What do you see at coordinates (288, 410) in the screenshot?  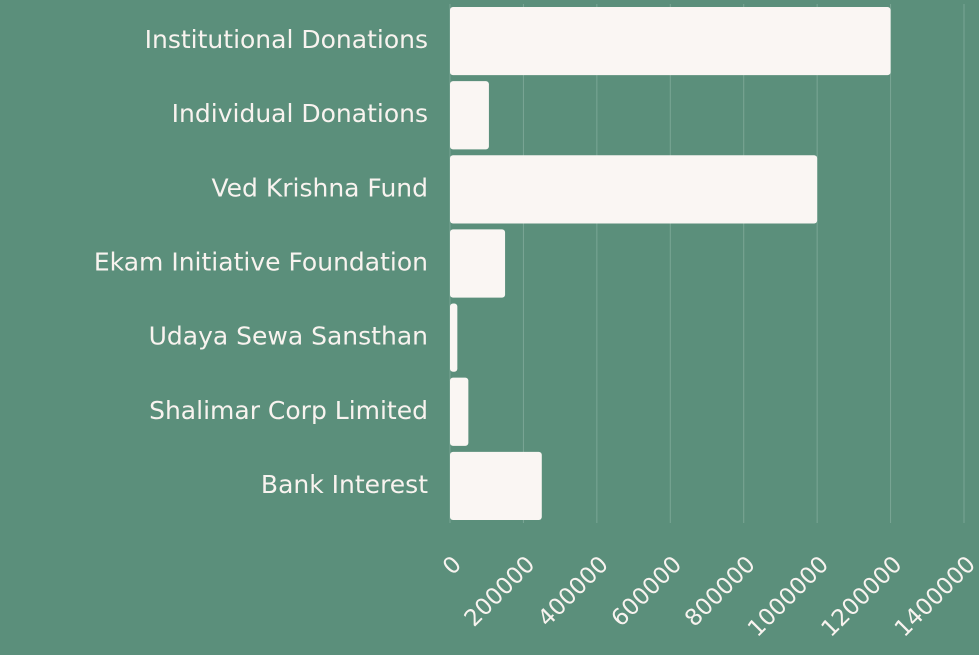 I see `y-tick-label: Shalimar Corp Limited` at bounding box center [288, 410].